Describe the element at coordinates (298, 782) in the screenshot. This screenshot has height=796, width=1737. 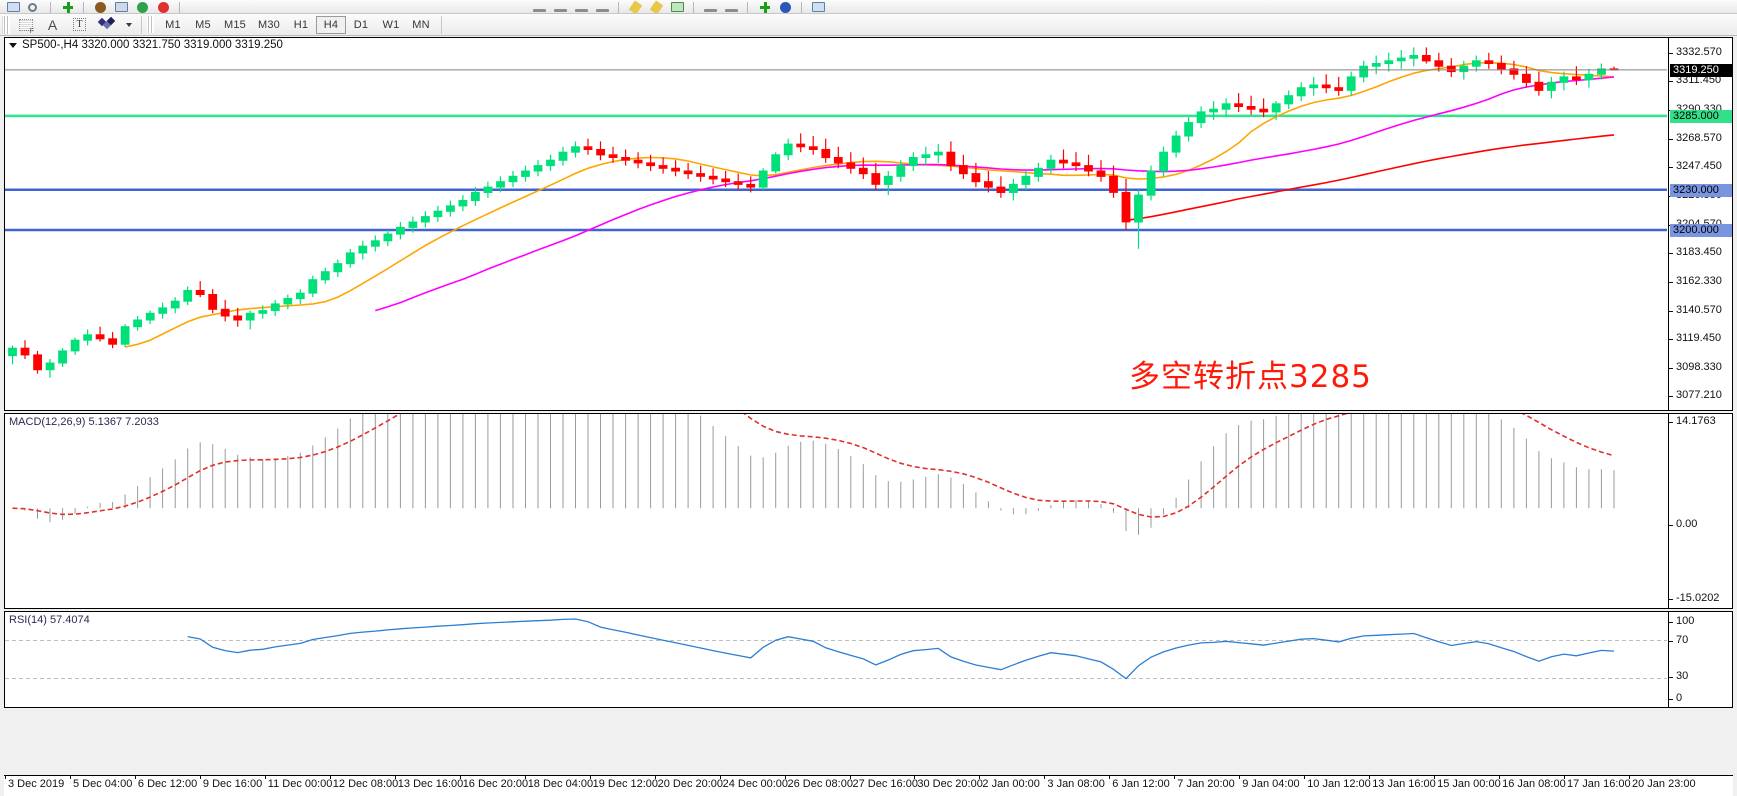
I see `time-tick: 11 Dec 00:00` at that location.